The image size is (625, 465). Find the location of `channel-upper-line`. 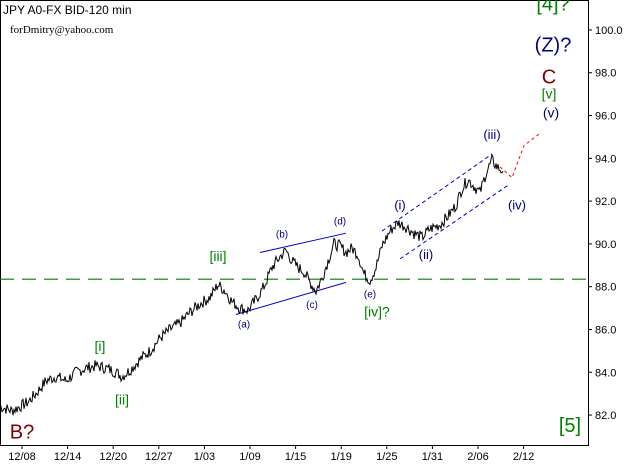

channel-upper-line is located at coordinates (437, 192).